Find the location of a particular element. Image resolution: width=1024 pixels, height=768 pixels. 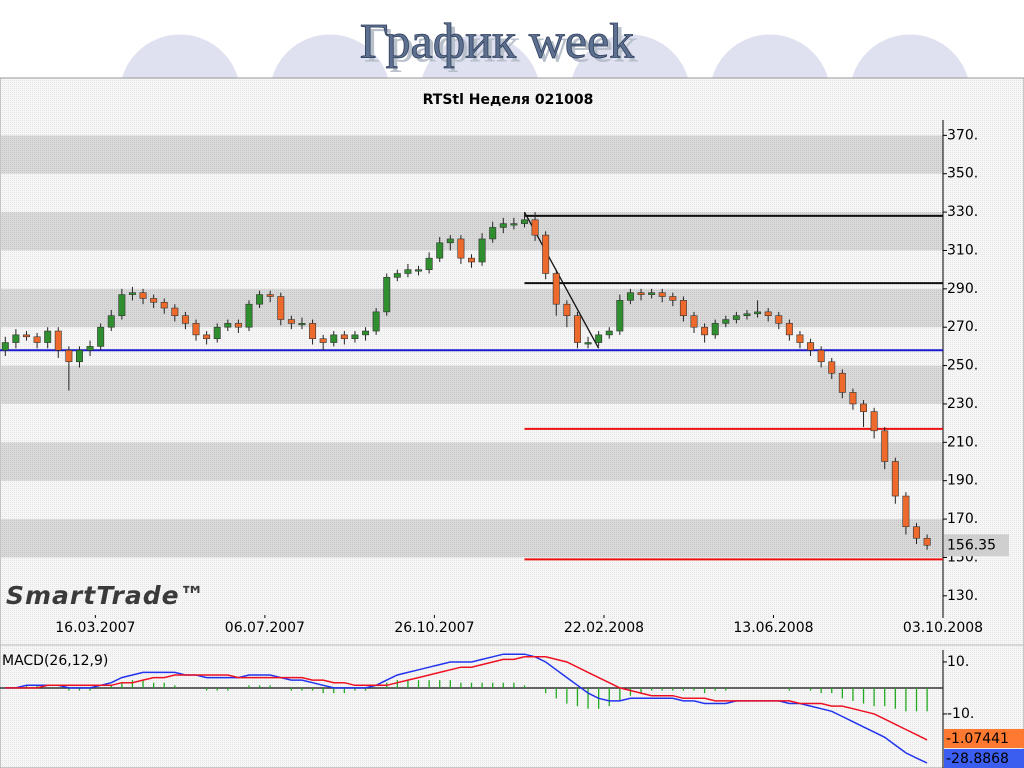

y-tick-label: 290. is located at coordinates (962, 289).